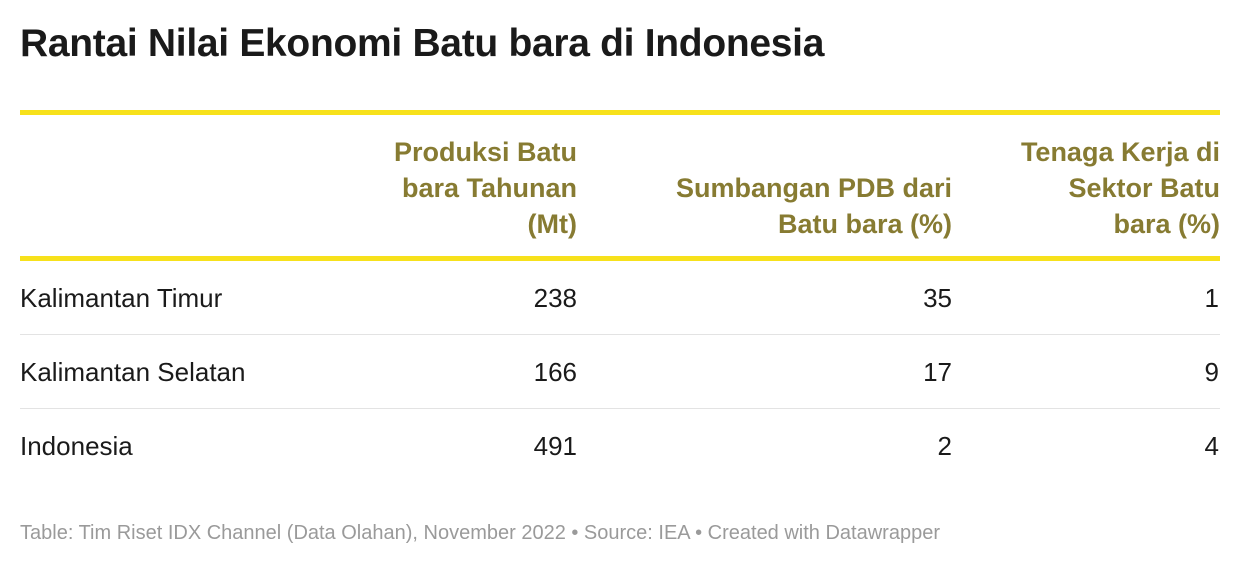 The width and height of the screenshot is (1240, 568). Describe the element at coordinates (813, 206) in the screenshot. I see `column-header-text: Sumbangan PDB dari Batu bara (%)` at that location.